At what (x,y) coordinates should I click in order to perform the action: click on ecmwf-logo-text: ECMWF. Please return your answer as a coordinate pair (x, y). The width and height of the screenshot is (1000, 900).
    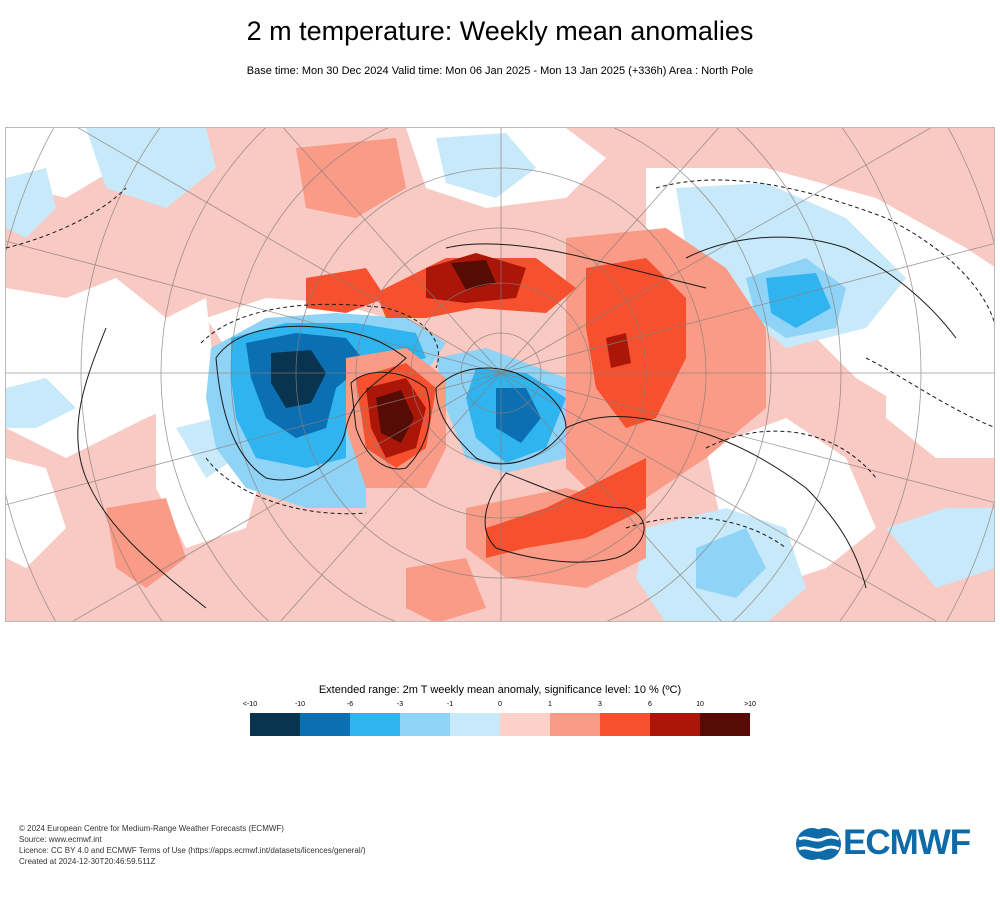
    Looking at the image, I should click on (907, 842).